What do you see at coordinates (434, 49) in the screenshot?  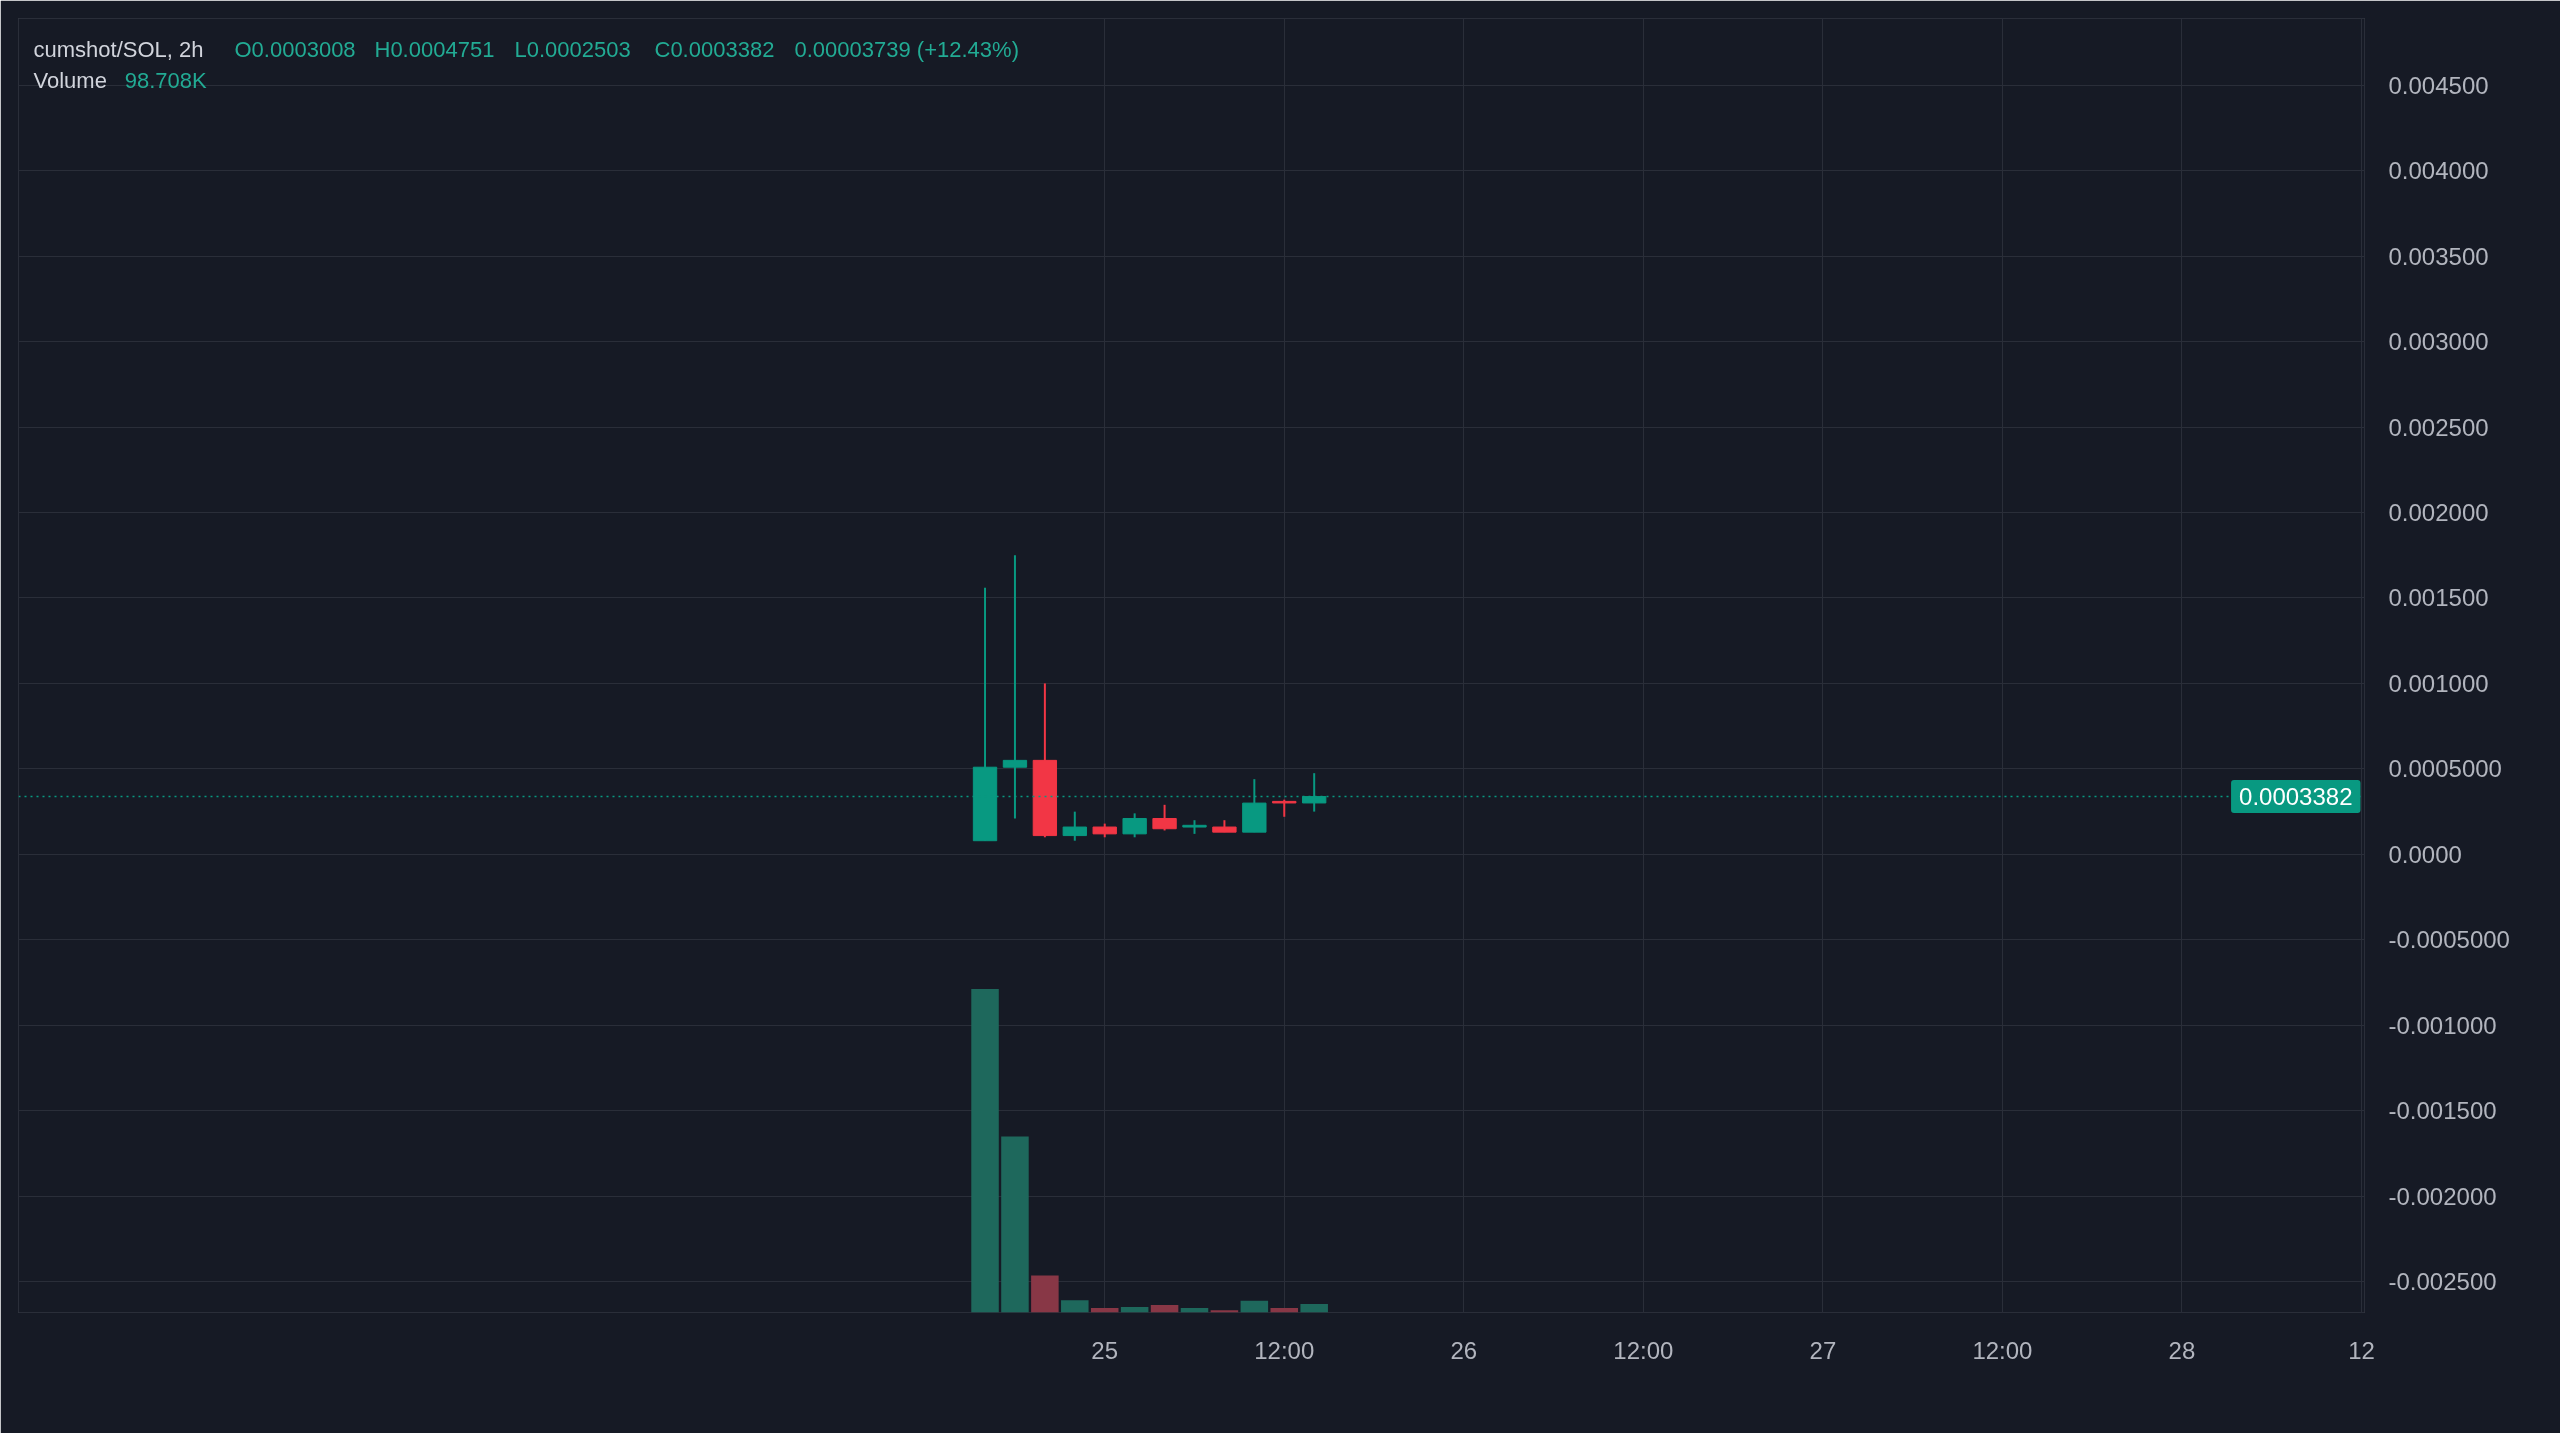 I see `annotation: H0.0004751` at bounding box center [434, 49].